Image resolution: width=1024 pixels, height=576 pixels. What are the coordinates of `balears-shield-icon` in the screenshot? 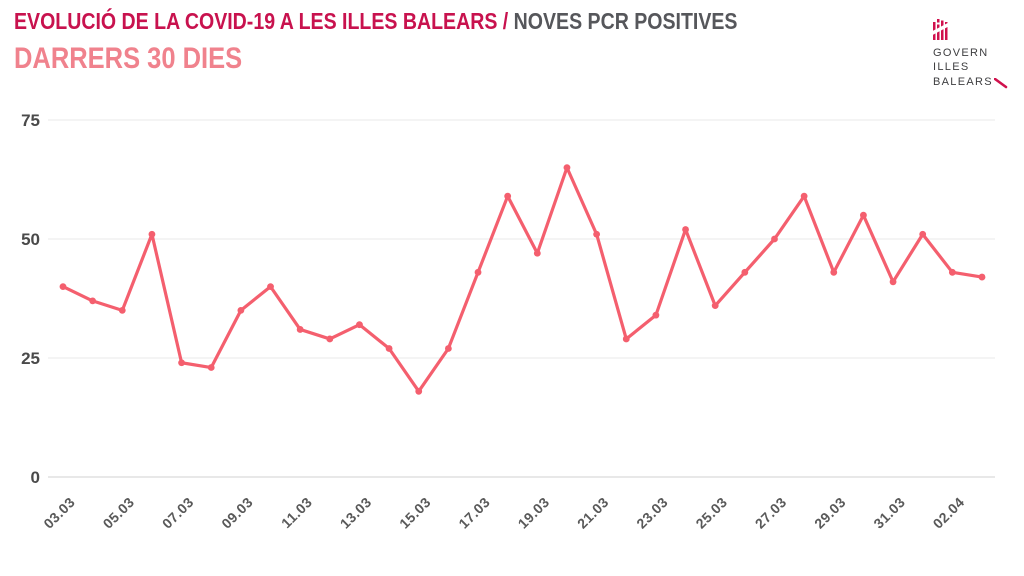 It's located at (940, 29).